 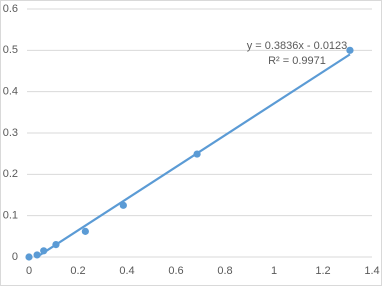 I want to click on y-tick-label: 0.2, so click(x=10, y=174).